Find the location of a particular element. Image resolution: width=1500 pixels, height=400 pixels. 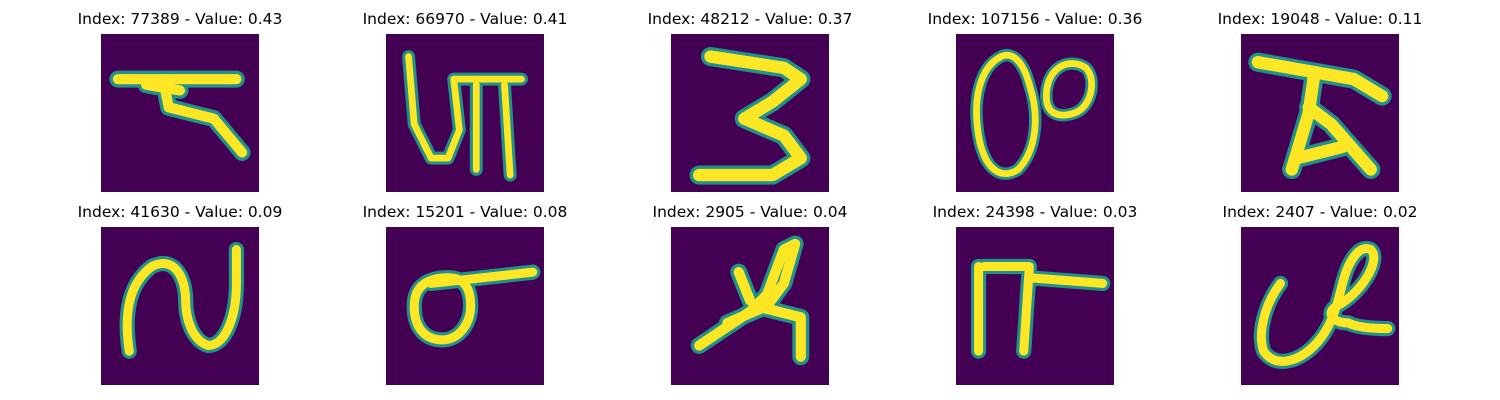

slanted-b-like-image is located at coordinates (750, 306).